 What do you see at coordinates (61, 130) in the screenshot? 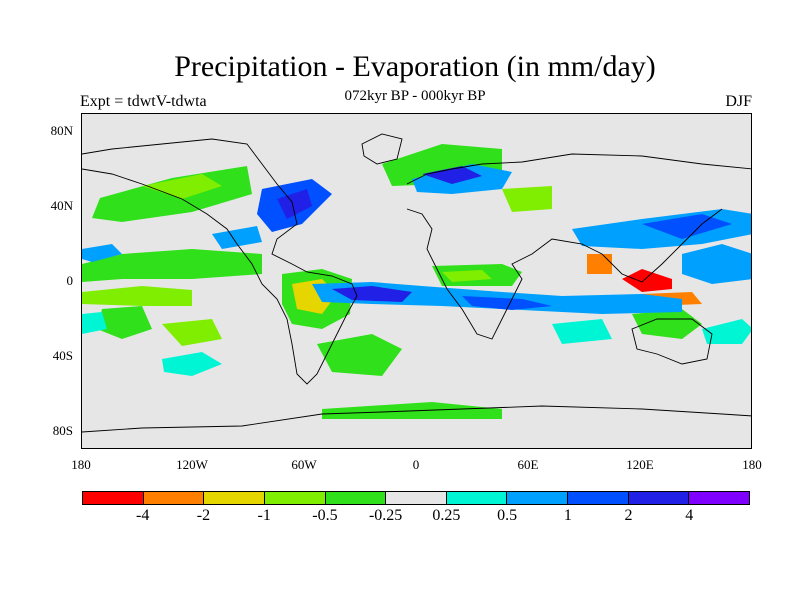
I see `lat-label-80n: 80N` at bounding box center [61, 130].